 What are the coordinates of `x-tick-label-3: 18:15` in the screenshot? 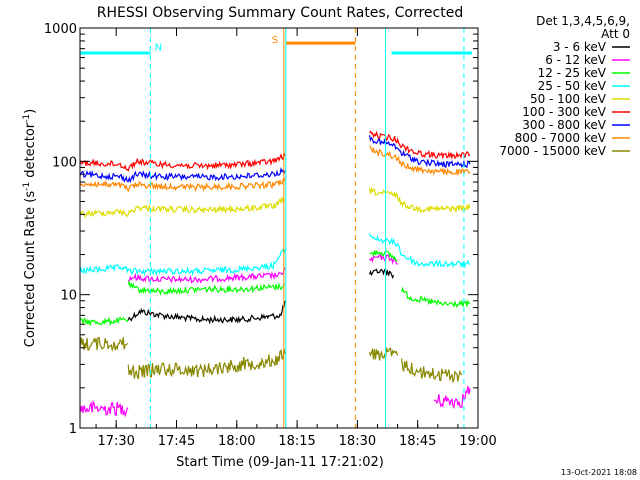 It's located at (296, 441).